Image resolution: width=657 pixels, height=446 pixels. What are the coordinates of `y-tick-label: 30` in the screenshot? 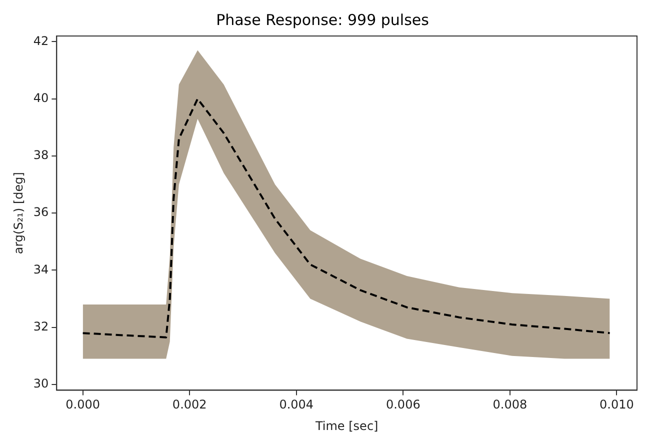 It's located at (41, 383).